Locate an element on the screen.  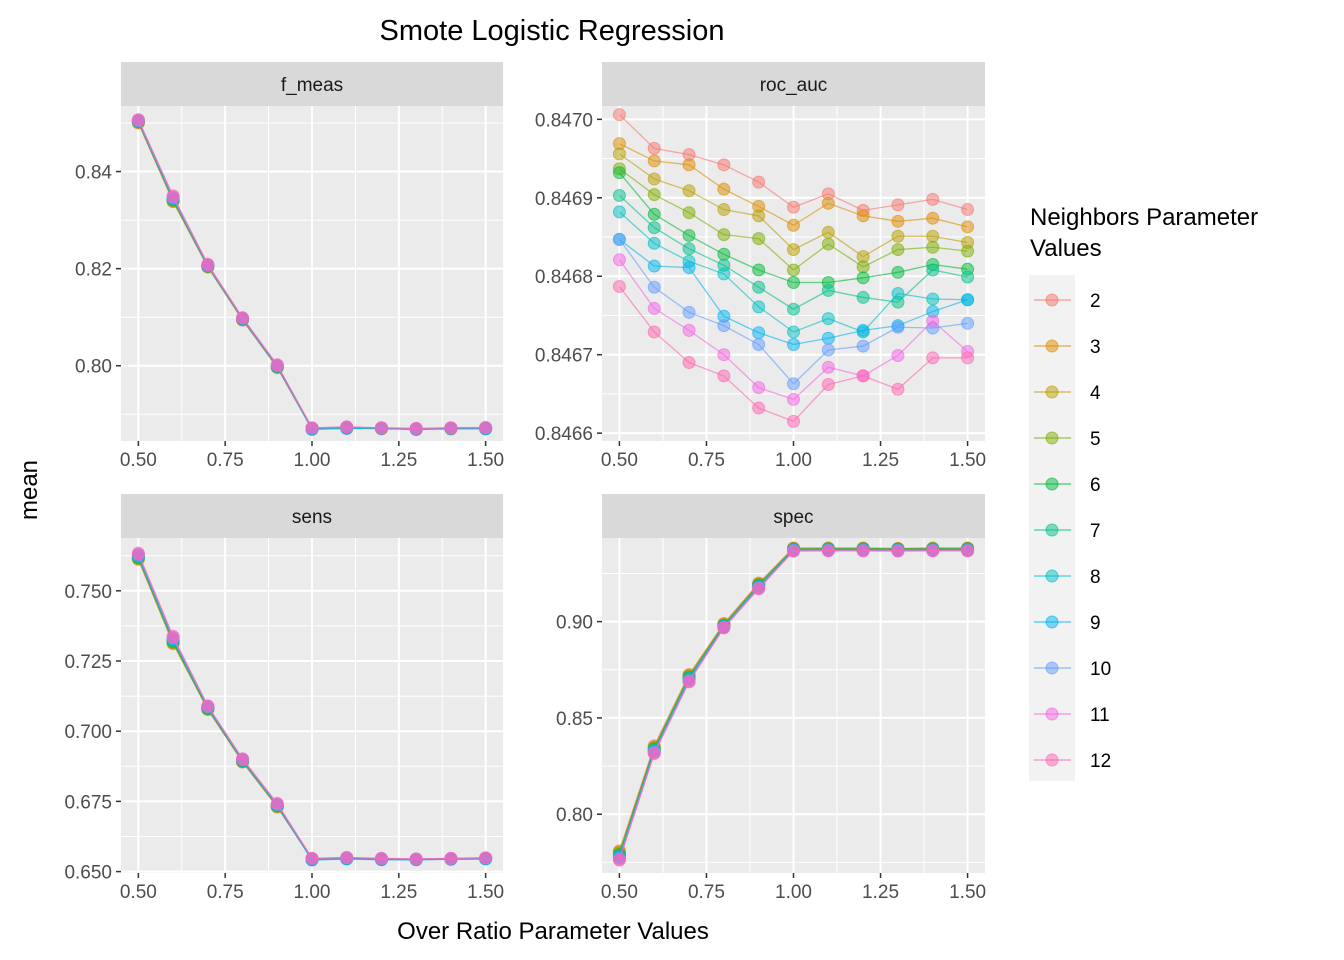
facet-strip-roc_auc is located at coordinates (793, 84).